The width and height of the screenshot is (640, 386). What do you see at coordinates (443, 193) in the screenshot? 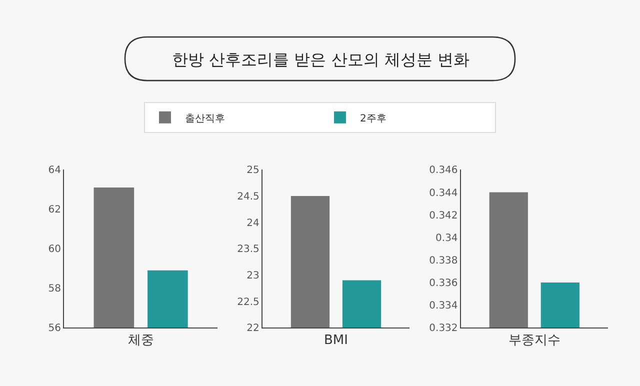
I see `y-tick-label: 0.344` at bounding box center [443, 193].